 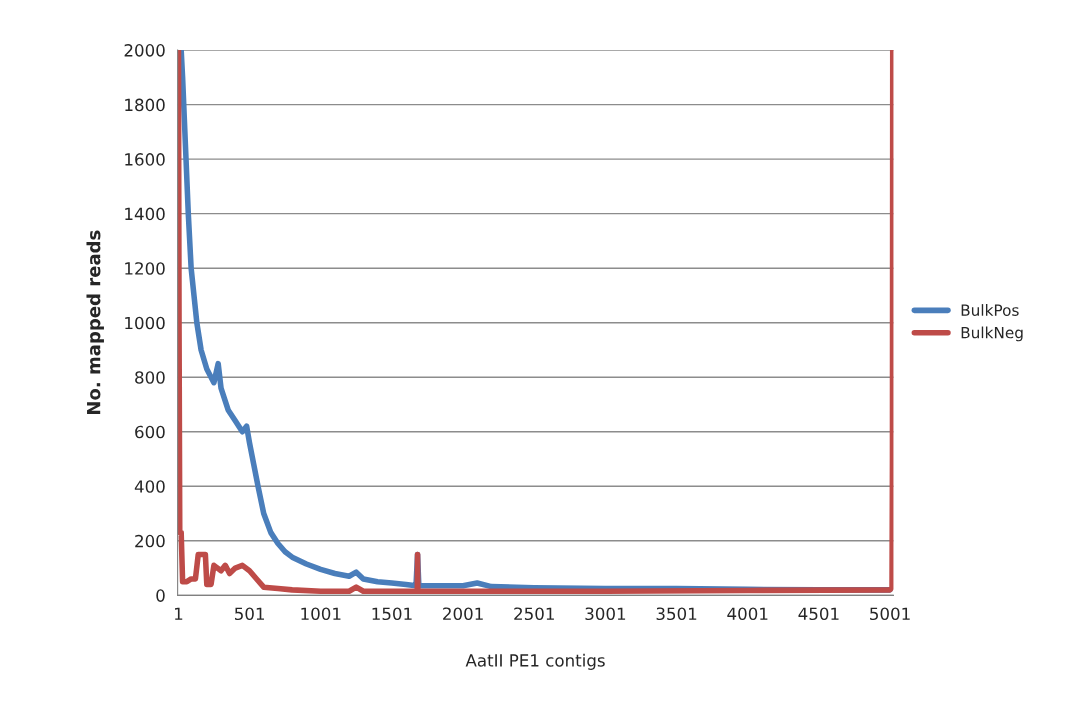 What do you see at coordinates (145, 268) in the screenshot?
I see `y-tick-label: 1200` at bounding box center [145, 268].